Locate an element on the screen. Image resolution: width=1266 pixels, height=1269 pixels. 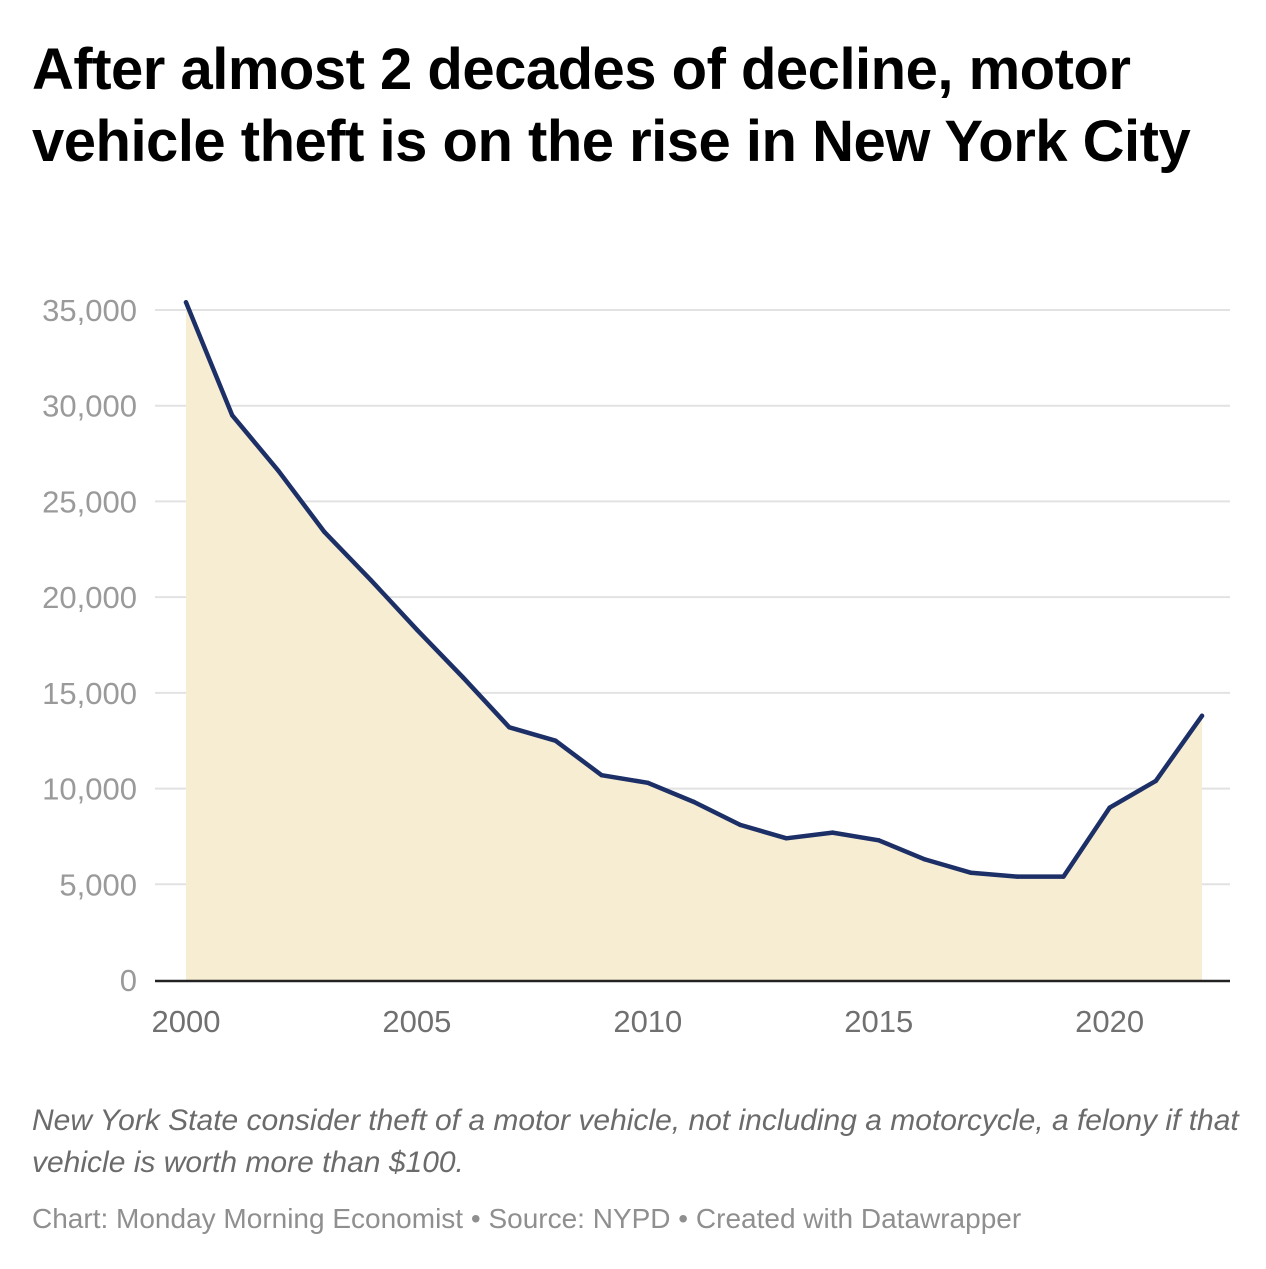
chart-credit-label: Chart: Monday Morning Economist is located at coordinates (248, 1218).